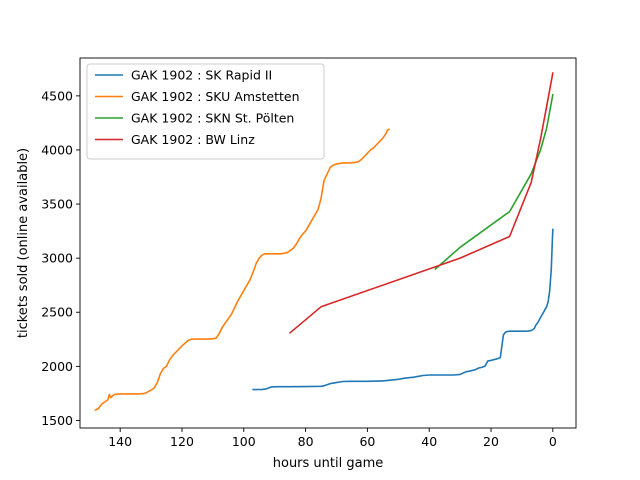 This screenshot has height=480, width=640. Describe the element at coordinates (182, 441) in the screenshot. I see `x-tick-label: 120` at that location.